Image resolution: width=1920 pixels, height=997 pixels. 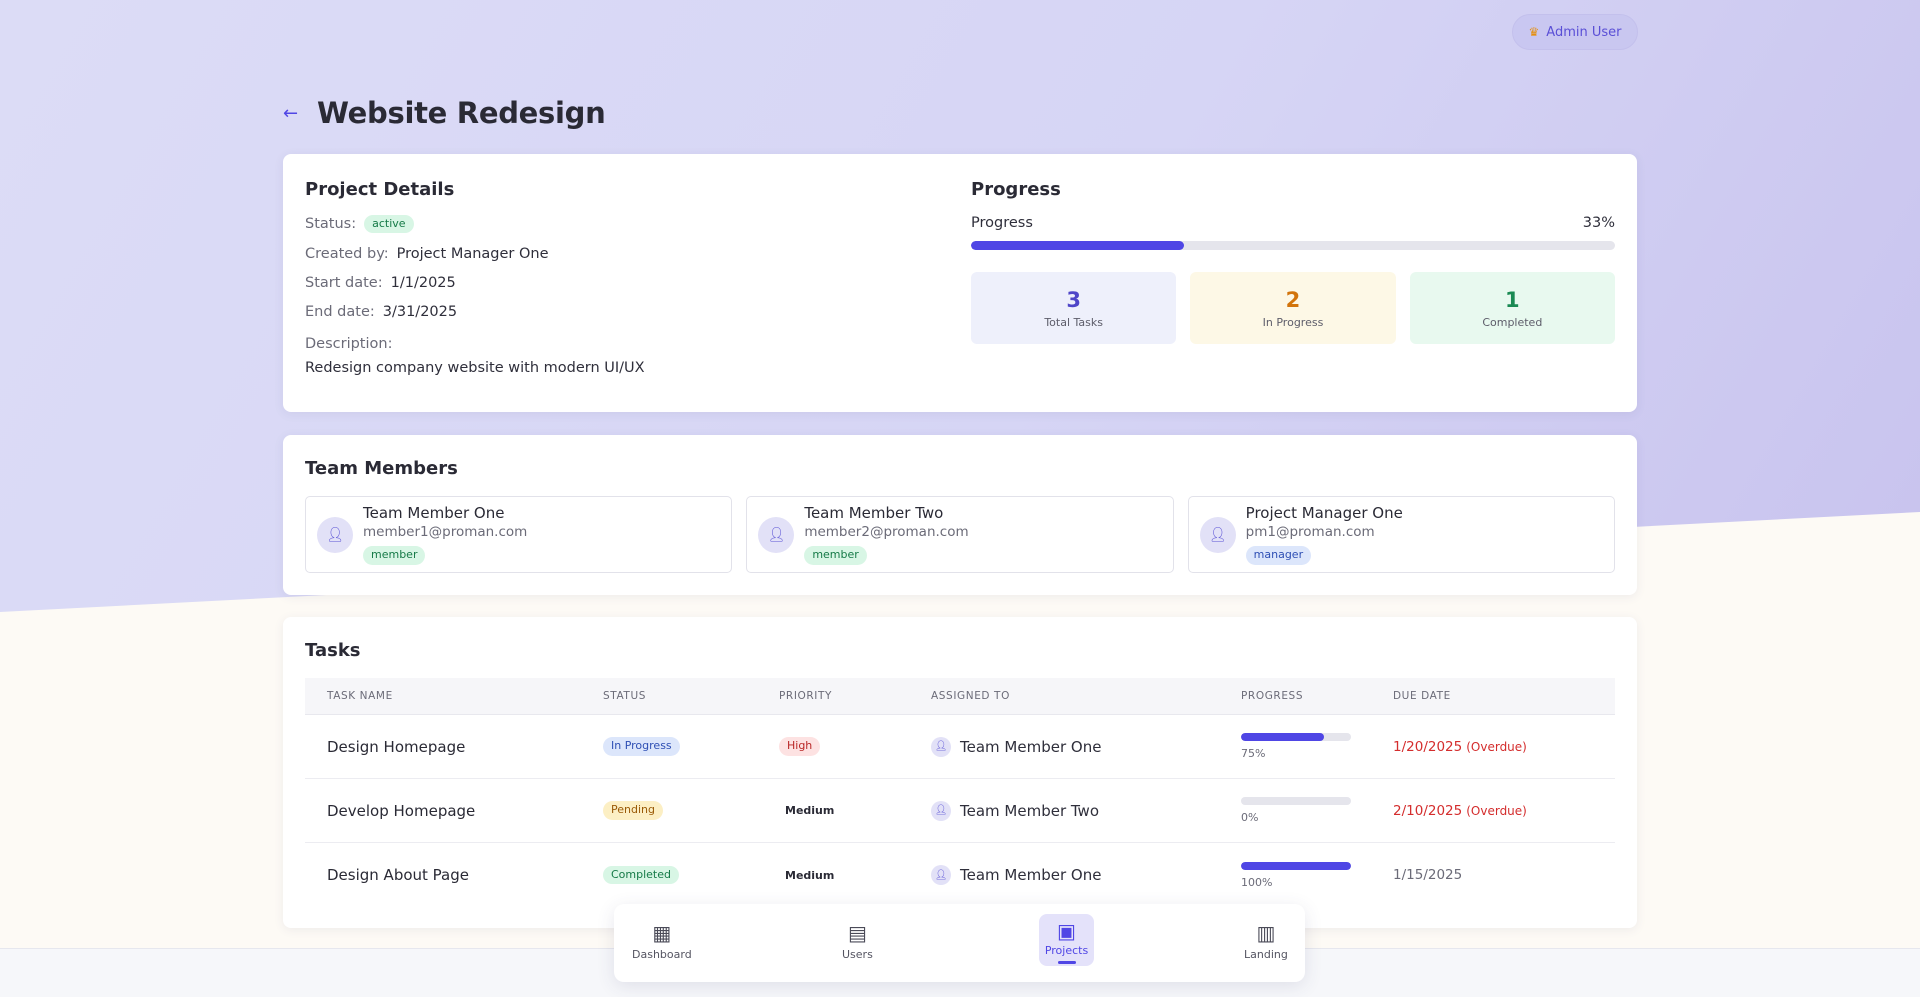 I want to click on progress-bar-fill, so click(x=1077, y=245).